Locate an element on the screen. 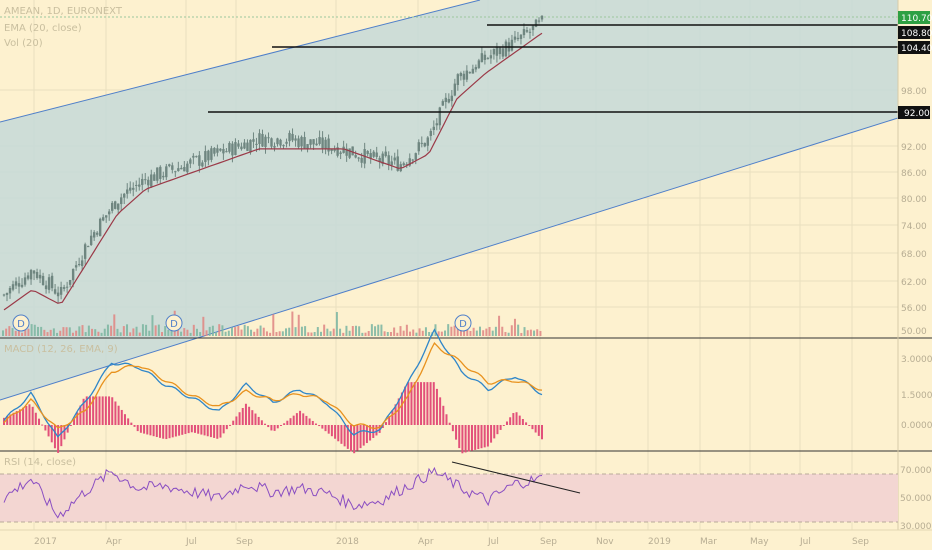  channel-upper-line is located at coordinates (240, 61).